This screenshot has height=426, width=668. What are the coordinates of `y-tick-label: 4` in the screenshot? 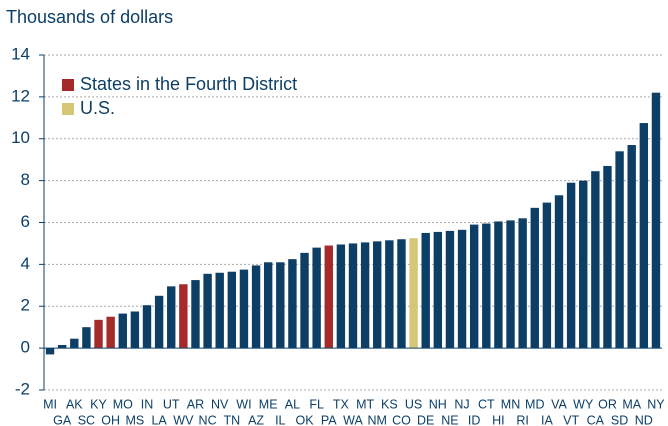 It's located at (25, 263).